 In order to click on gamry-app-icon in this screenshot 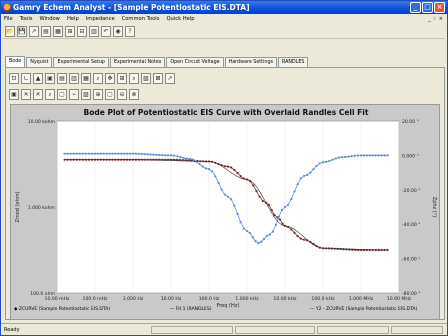, I will do `click(7, 7)`.